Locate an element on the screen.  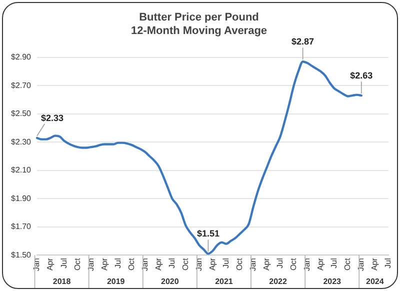
text: 2022 is located at coordinates (278, 281).